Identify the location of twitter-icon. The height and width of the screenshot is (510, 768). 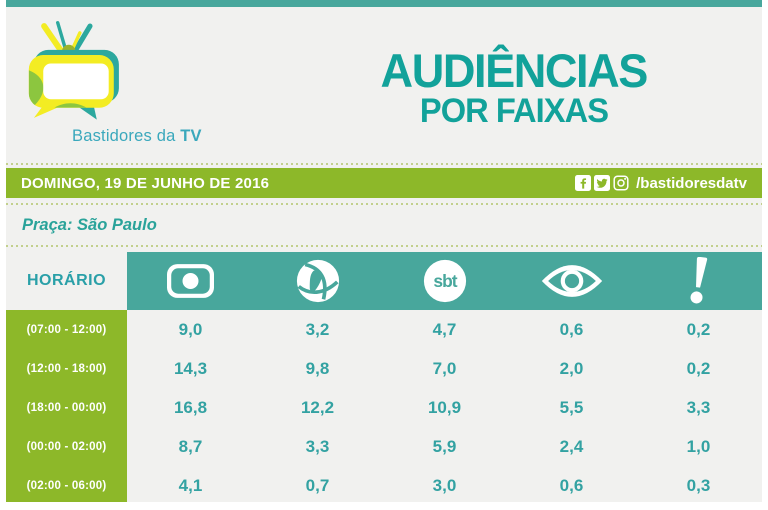
(602, 183).